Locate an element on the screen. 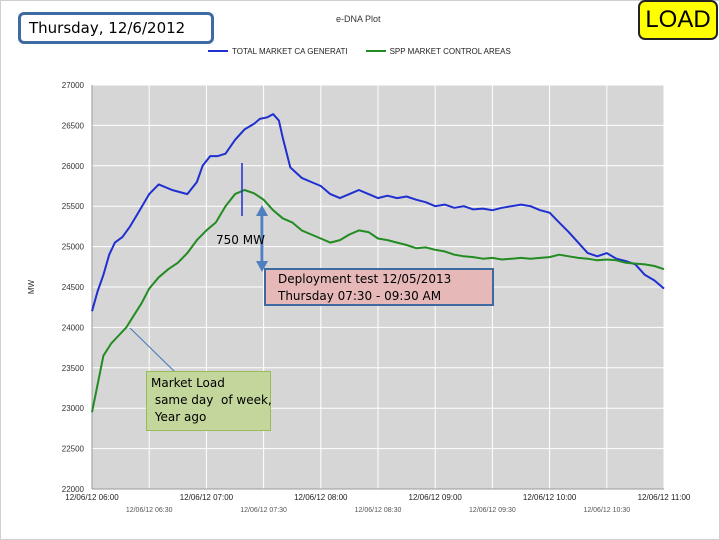 The image size is (720, 540). legend-swatch-spp is located at coordinates (375, 51).